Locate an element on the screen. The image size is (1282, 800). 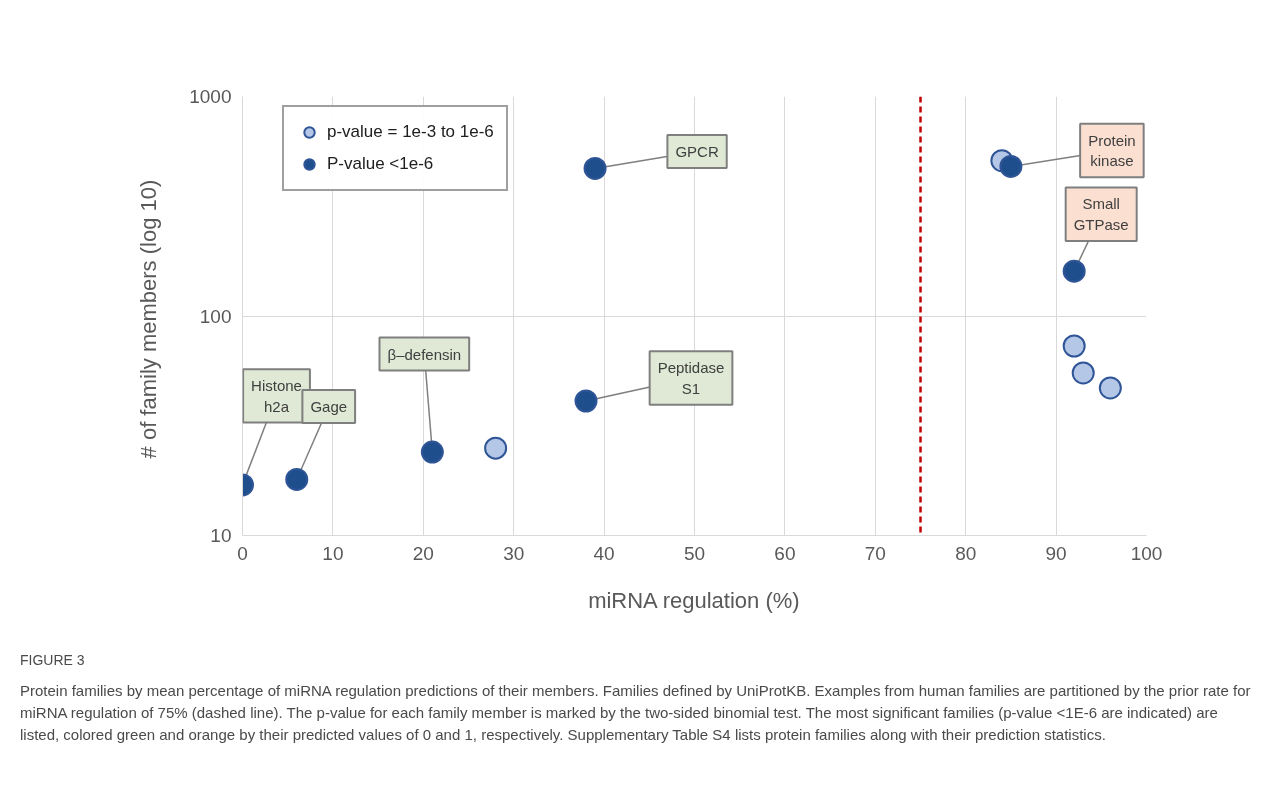
legend-label: P-value <1e-6 is located at coordinates (380, 164).